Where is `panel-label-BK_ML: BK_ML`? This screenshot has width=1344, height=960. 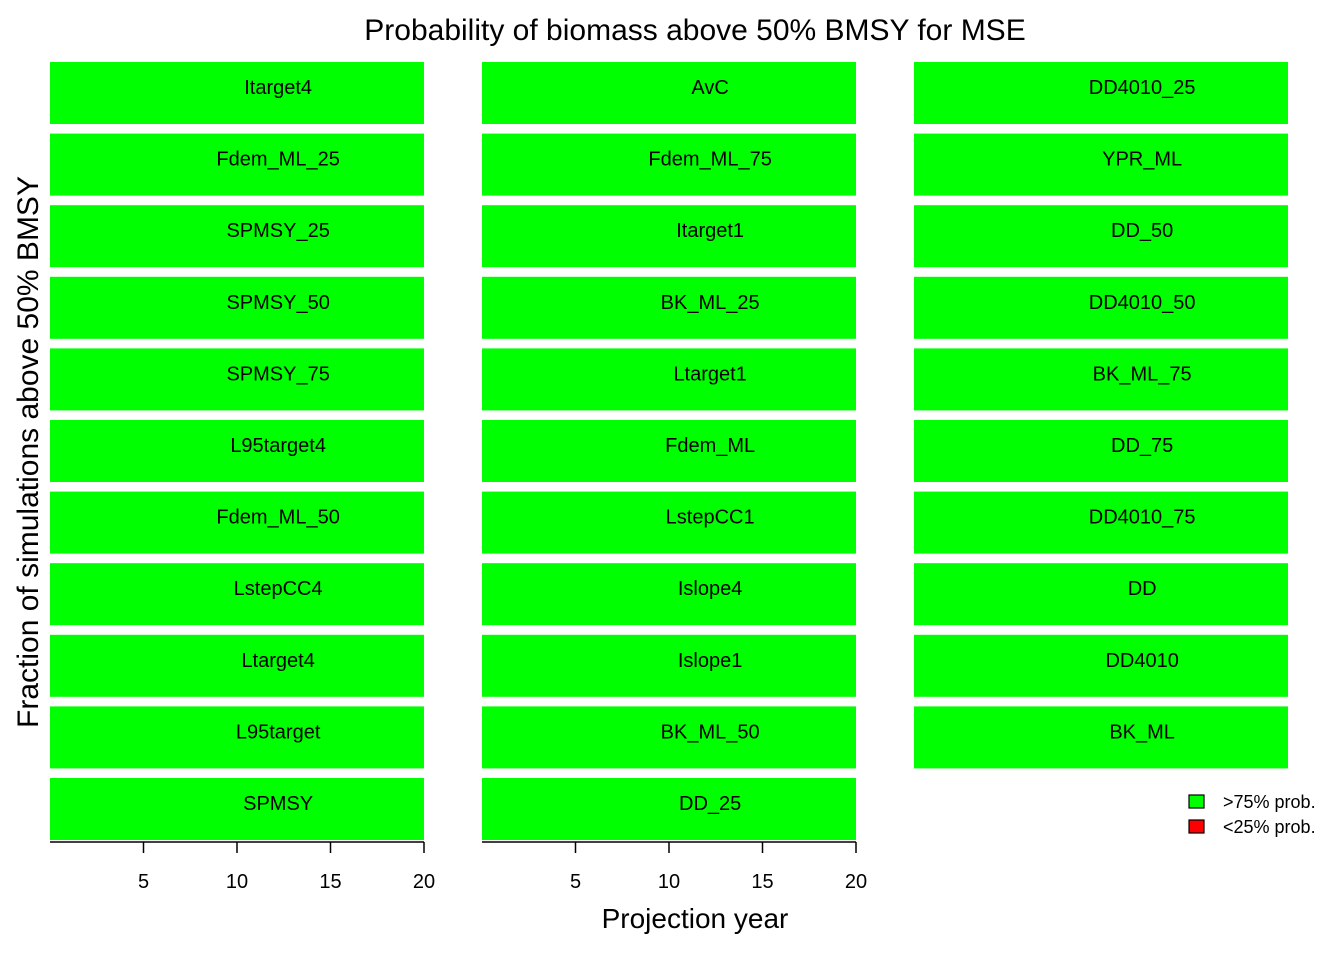 panel-label-BK_ML: BK_ML is located at coordinates (1142, 732).